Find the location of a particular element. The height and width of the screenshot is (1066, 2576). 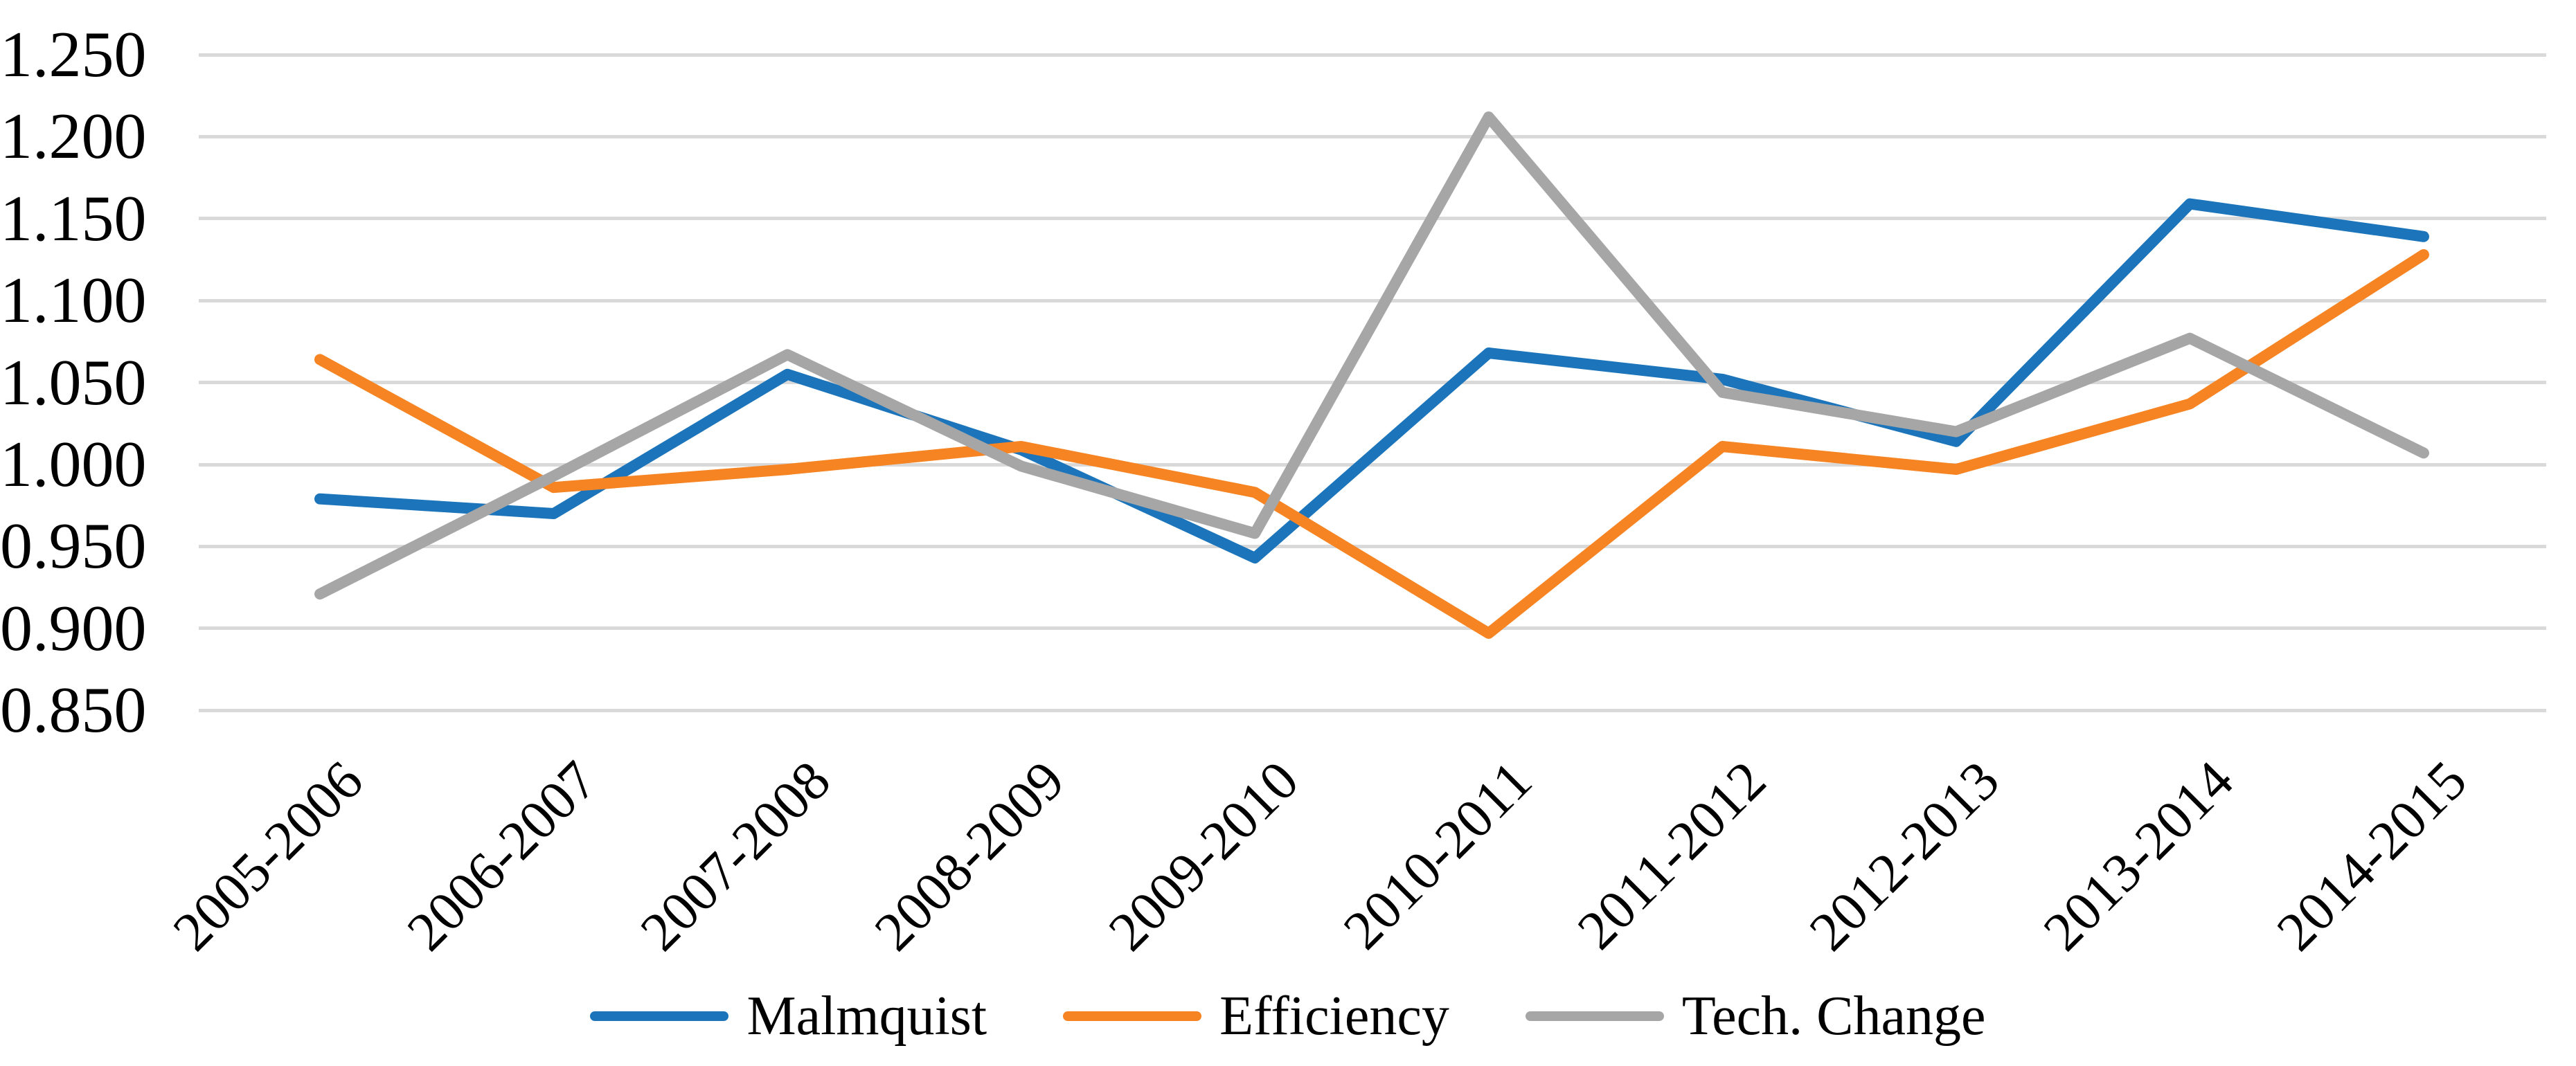

legend-swatch-malmquist is located at coordinates (659, 1016).